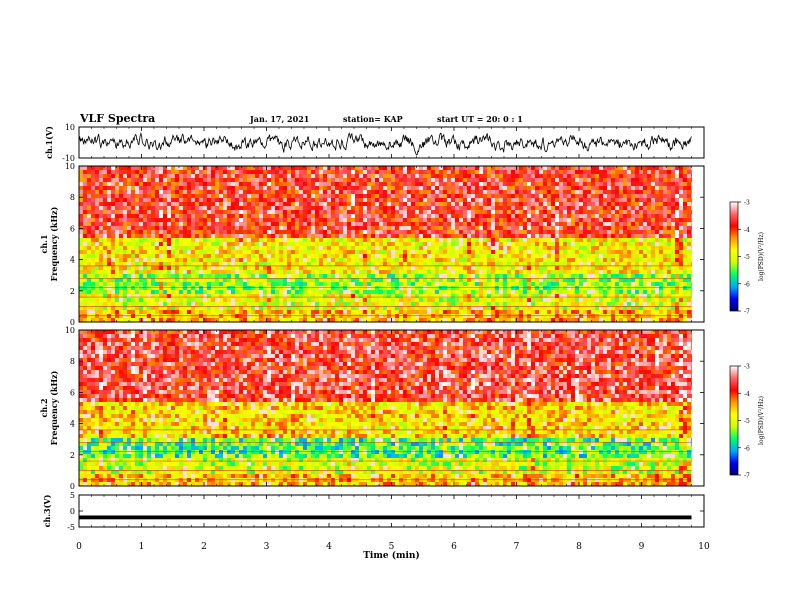 The width and height of the screenshot is (792, 612). Describe the element at coordinates (373, 119) in the screenshot. I see `station-label: station= KAP` at that location.